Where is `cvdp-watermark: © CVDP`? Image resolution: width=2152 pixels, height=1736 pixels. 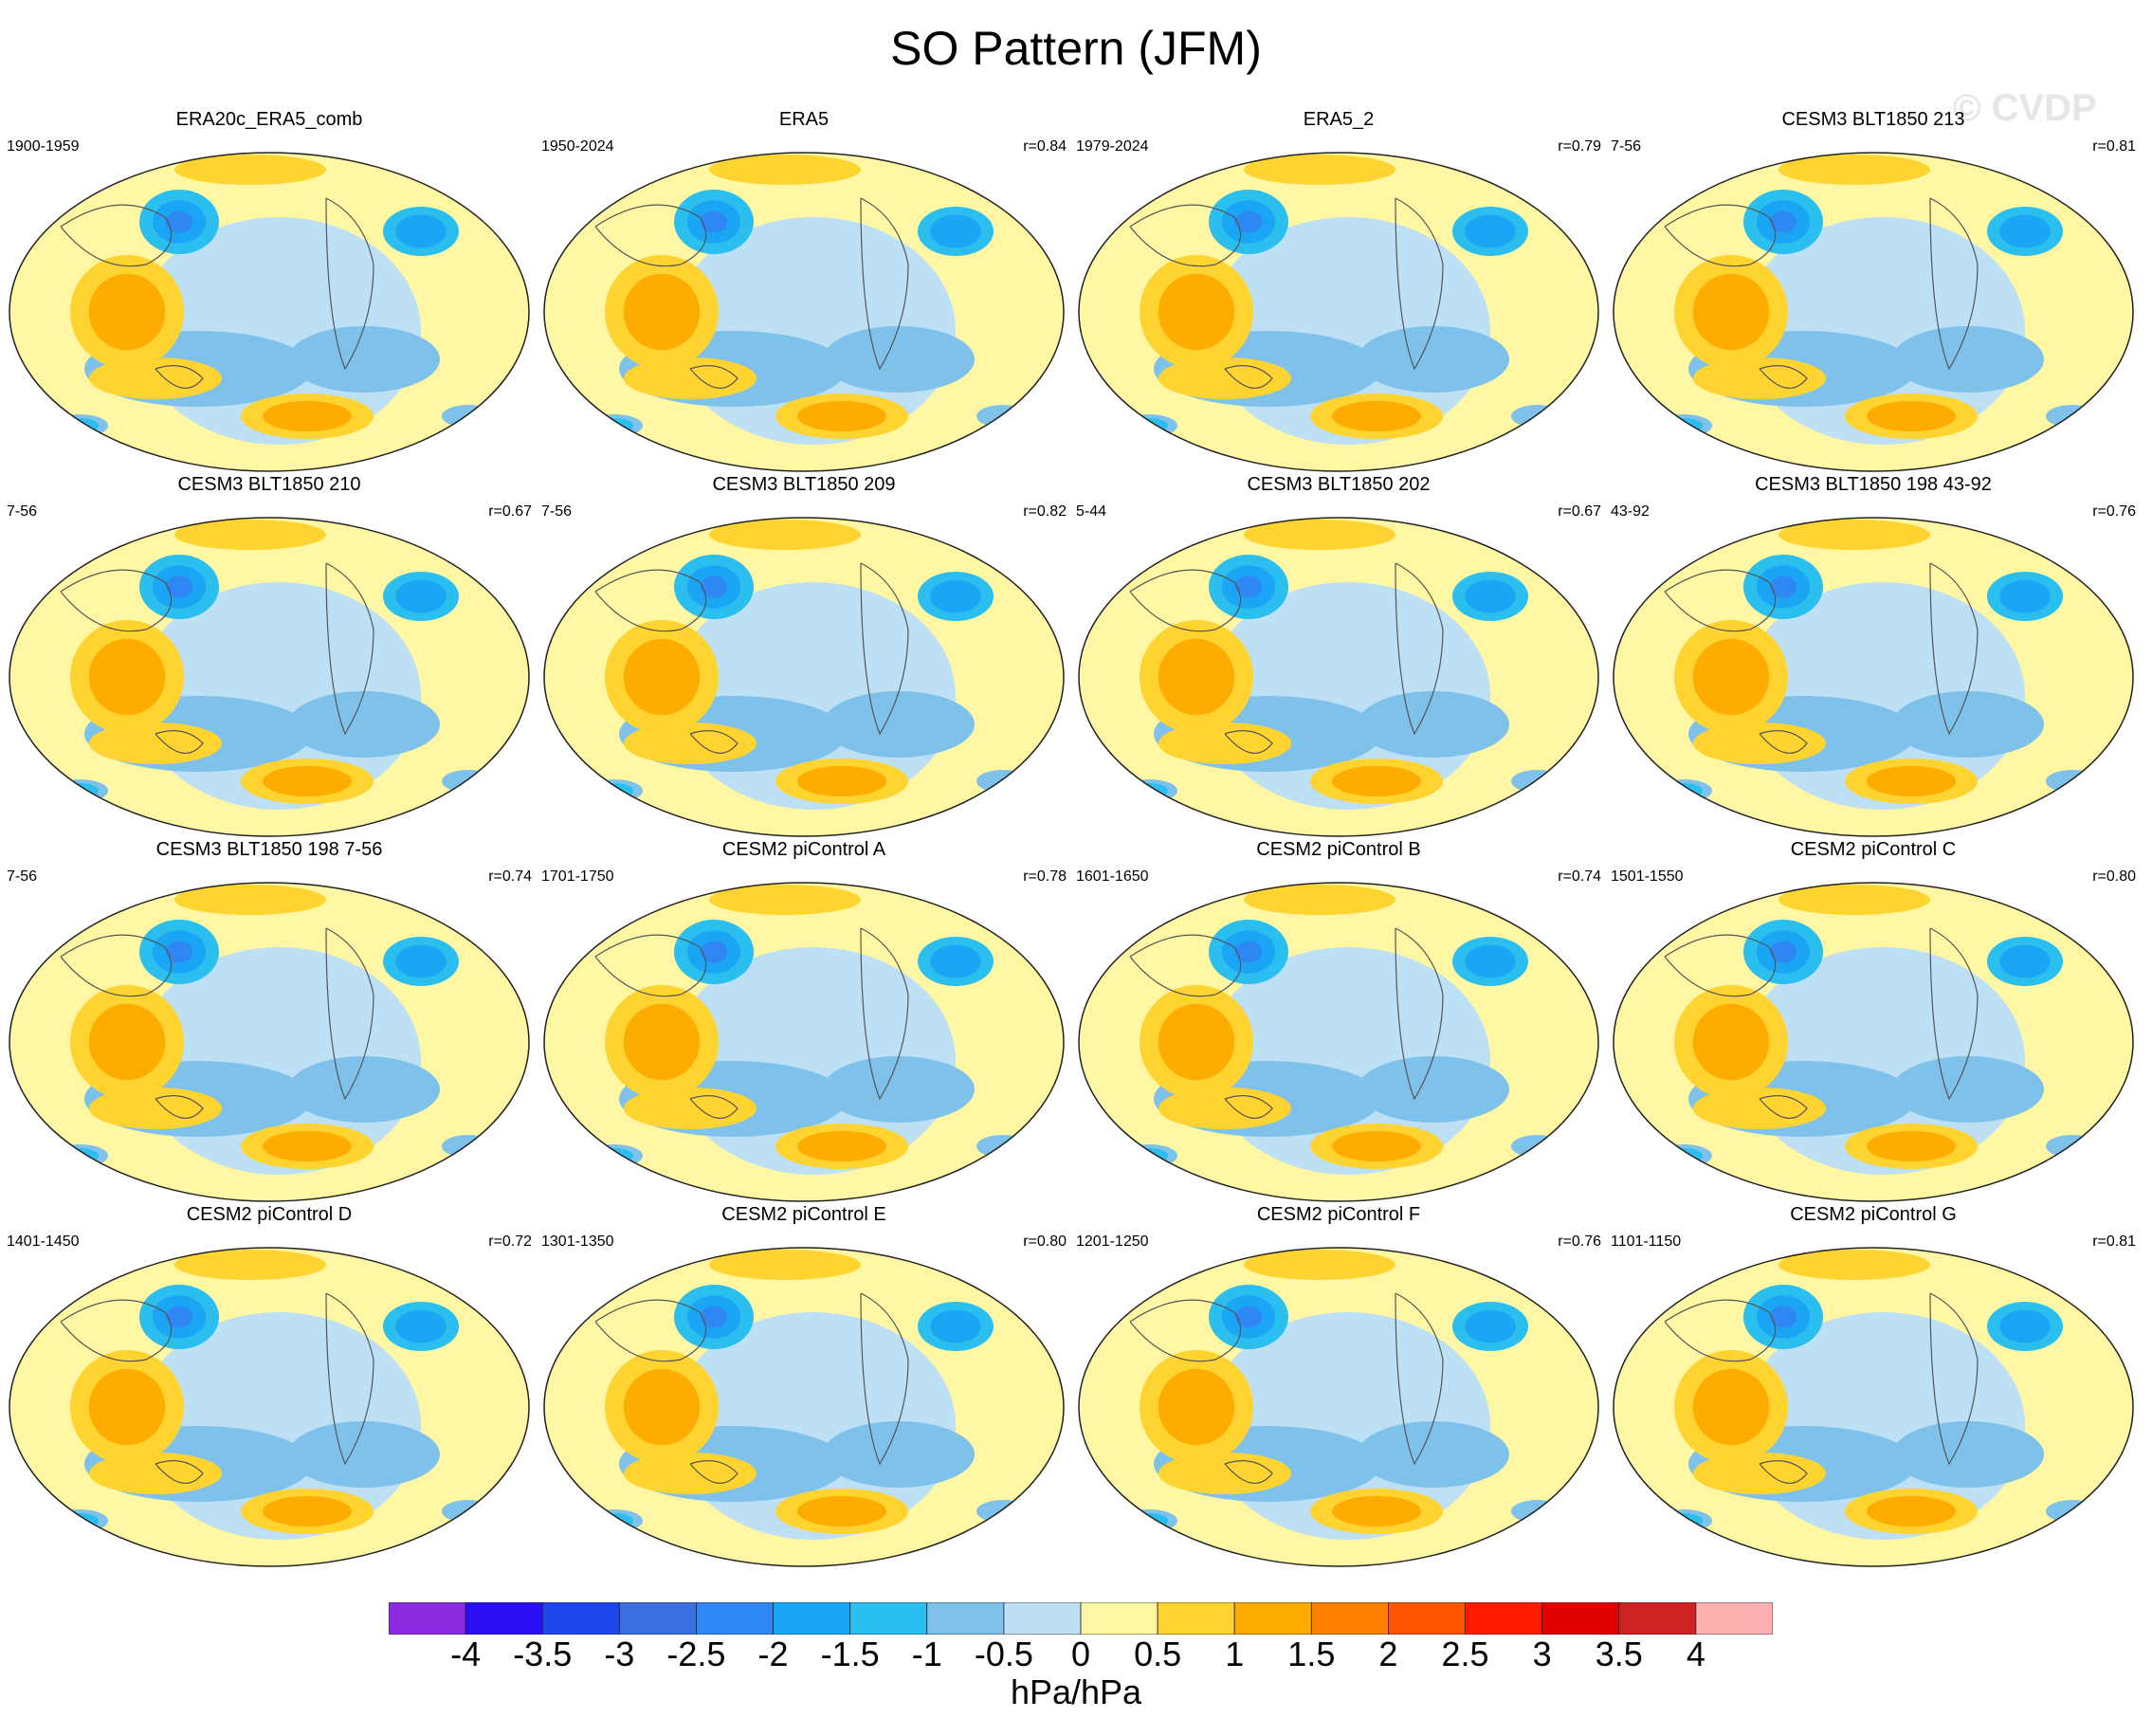
cvdp-watermark: © CVDP is located at coordinates (2025, 108).